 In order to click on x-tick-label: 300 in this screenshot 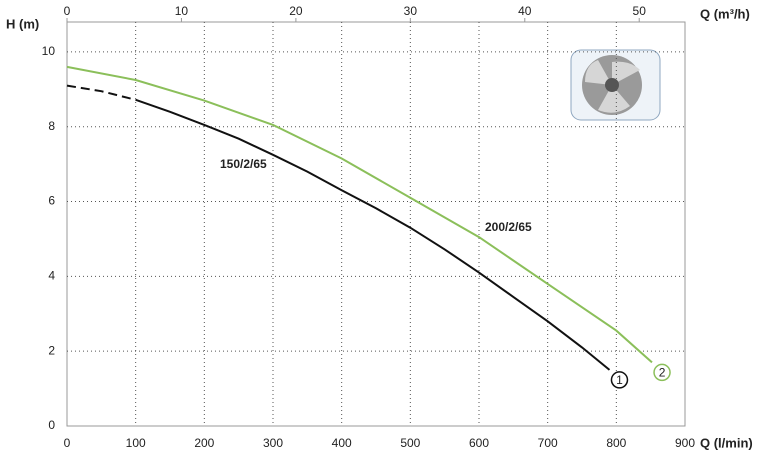, I will do `click(273, 443)`.